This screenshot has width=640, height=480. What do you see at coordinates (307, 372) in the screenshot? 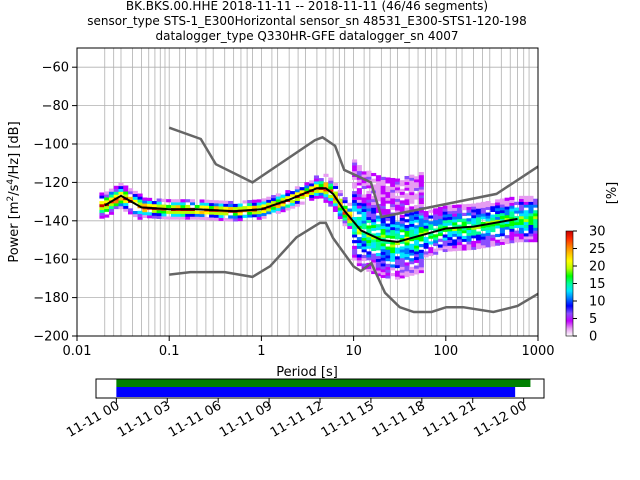
I see `x-axis-label: Period [s]` at bounding box center [307, 372].